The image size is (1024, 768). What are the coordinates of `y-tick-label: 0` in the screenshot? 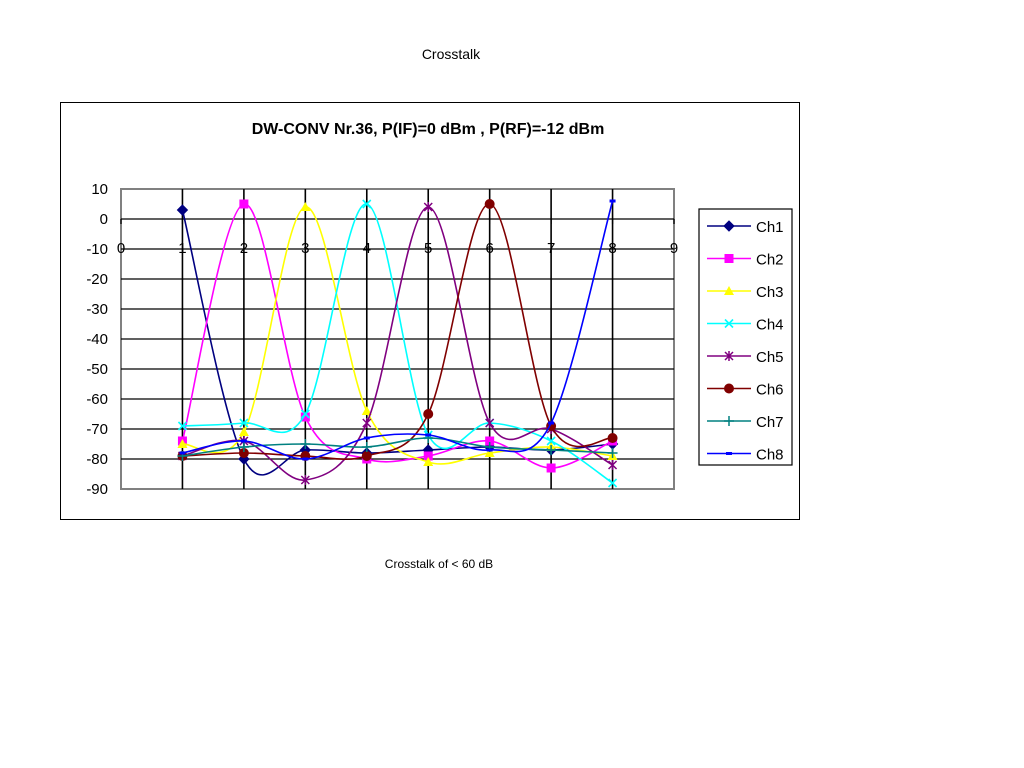 It's located at (104, 219).